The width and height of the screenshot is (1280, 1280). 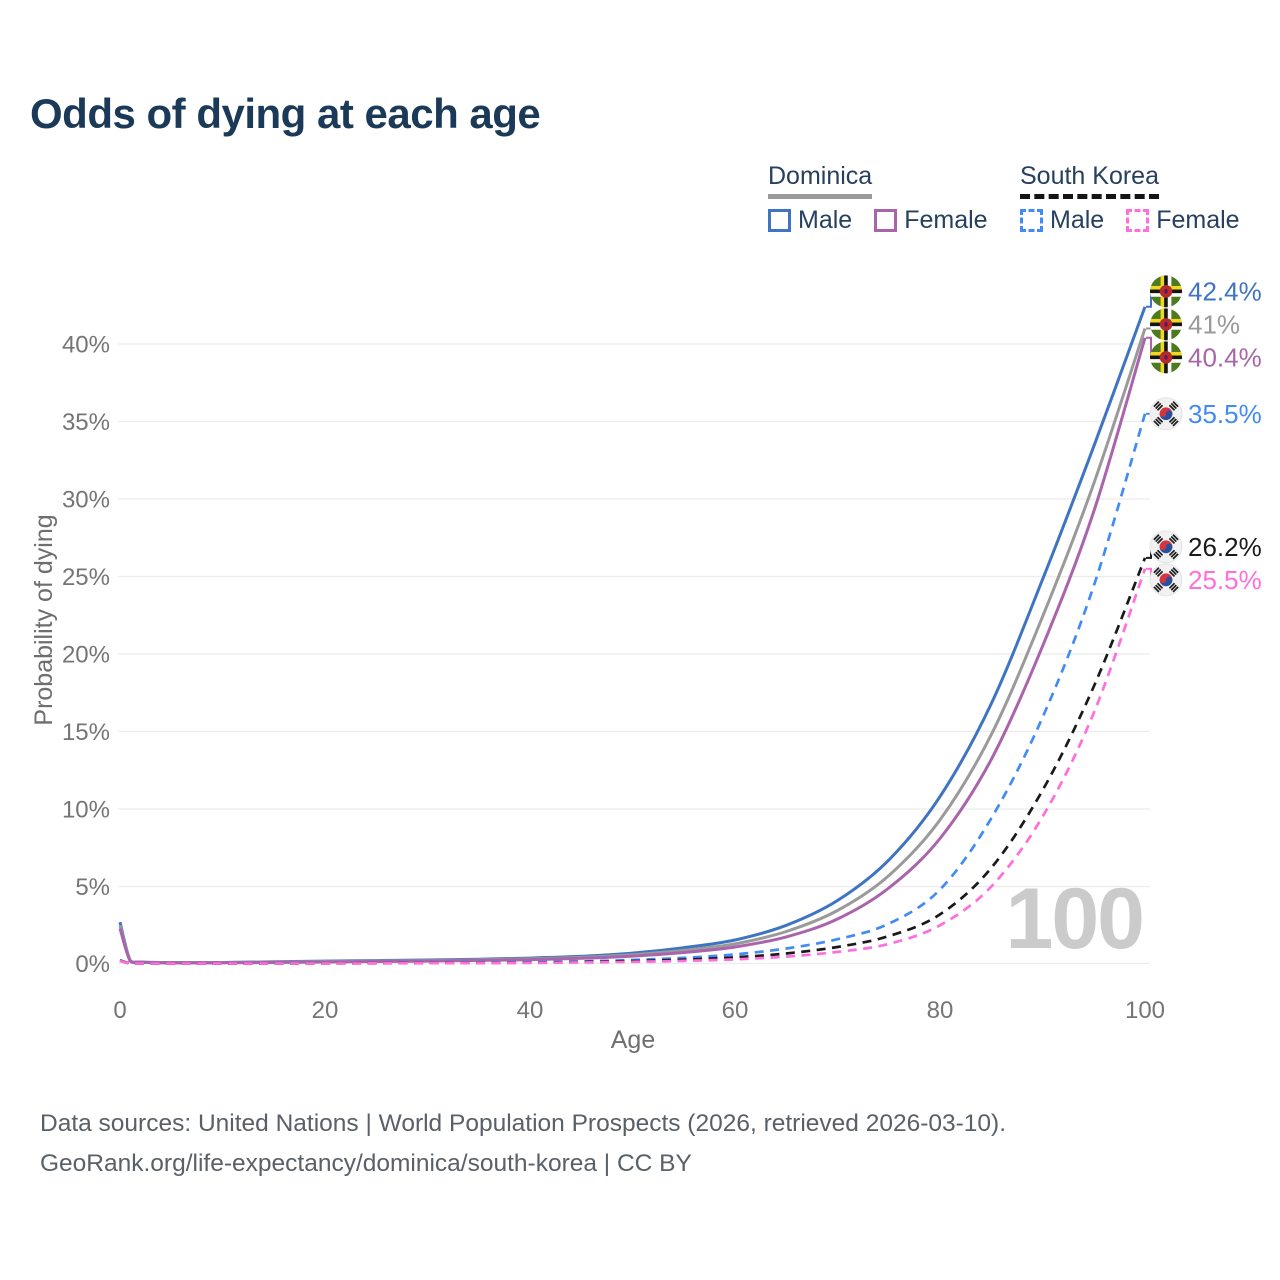 What do you see at coordinates (633, 1040) in the screenshot?
I see `x-axis-title: Age` at bounding box center [633, 1040].